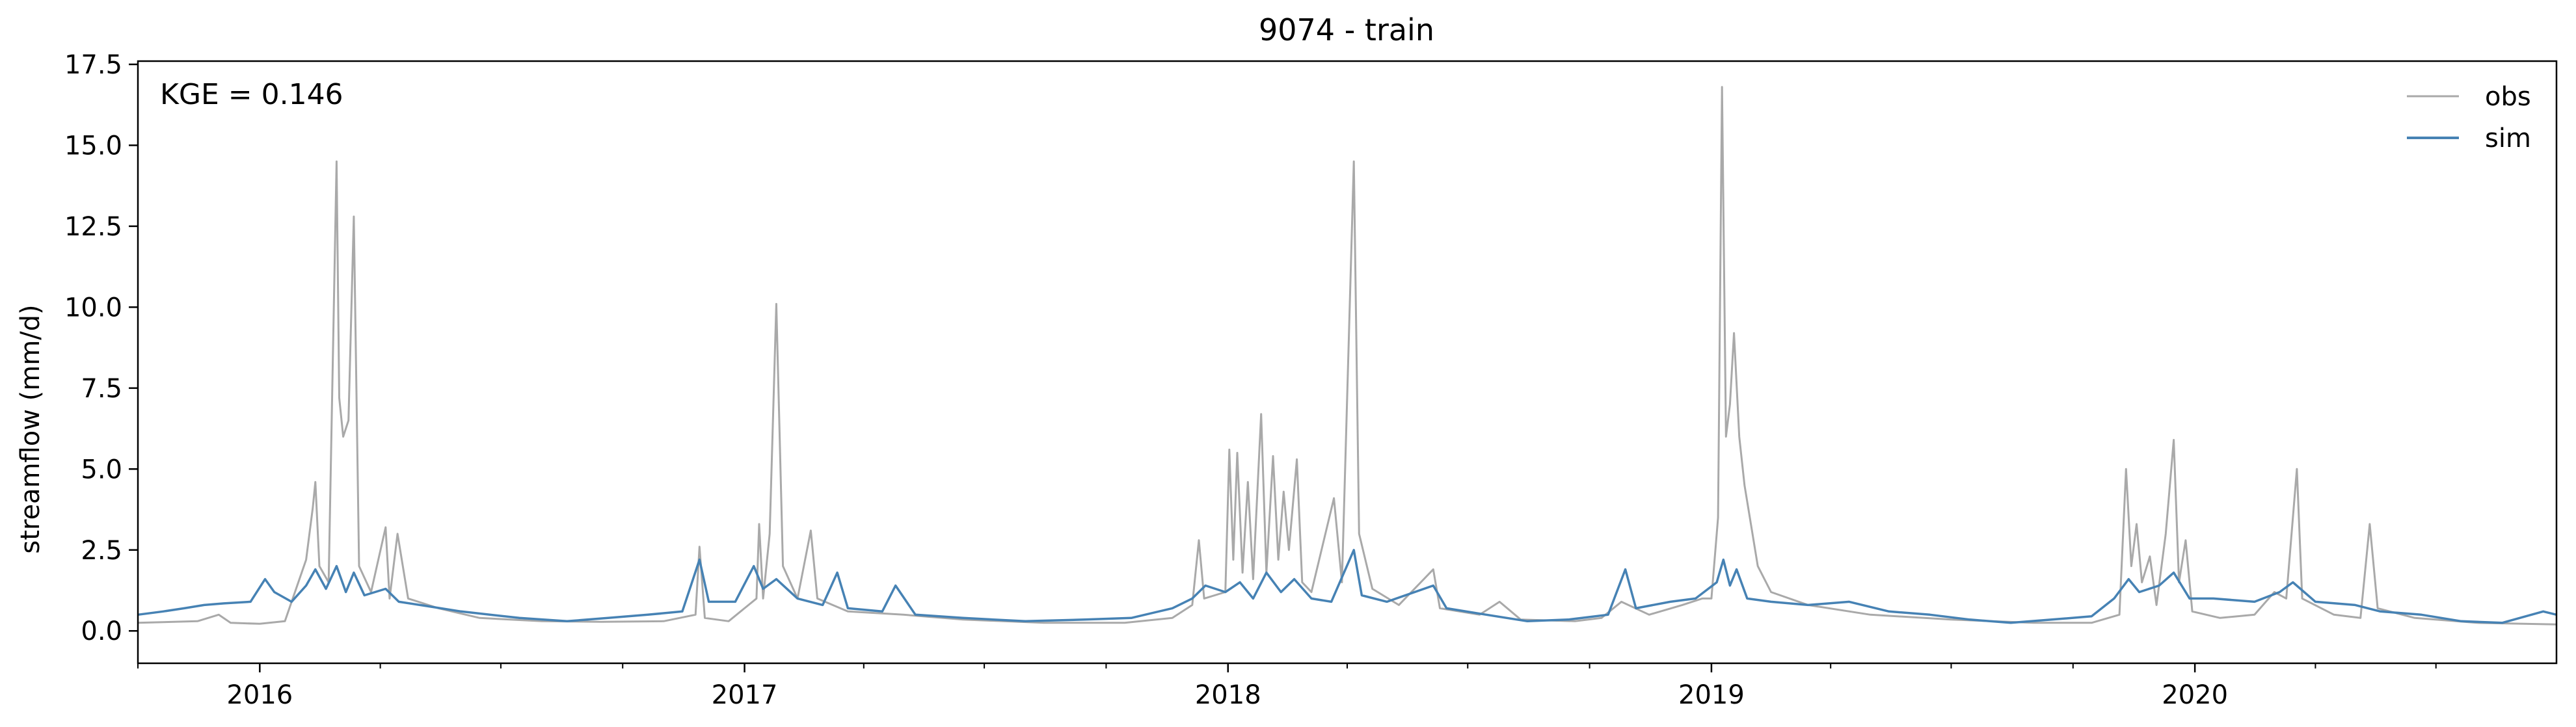 The height and width of the screenshot is (727, 2576). Describe the element at coordinates (1287, 686) in the screenshot. I see `x-ticks: 2016 2017 2018 2019 2020` at that location.